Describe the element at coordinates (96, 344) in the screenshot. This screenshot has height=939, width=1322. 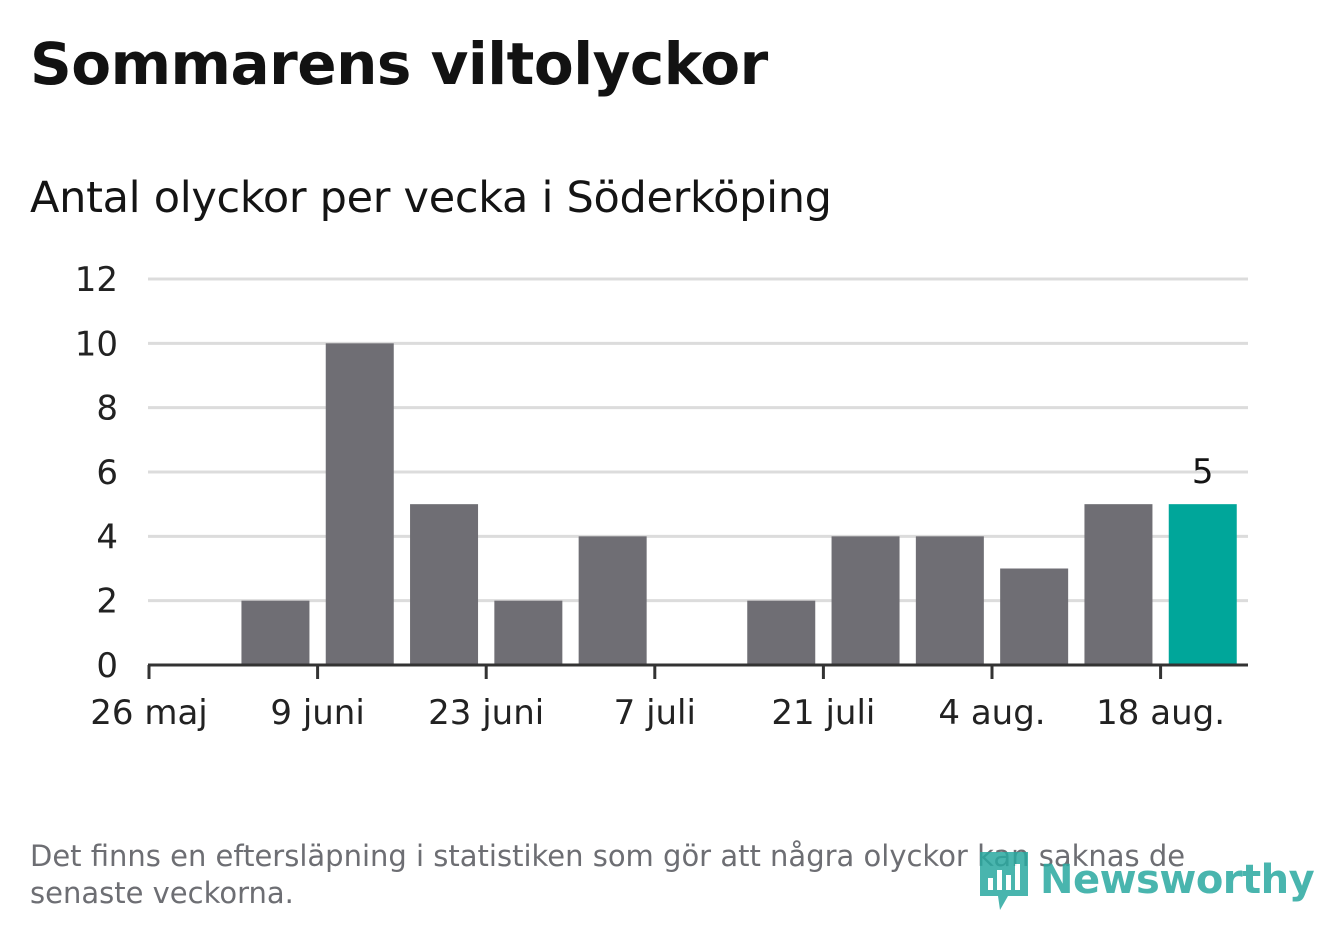
I see `y-tick-label: 10` at that location.